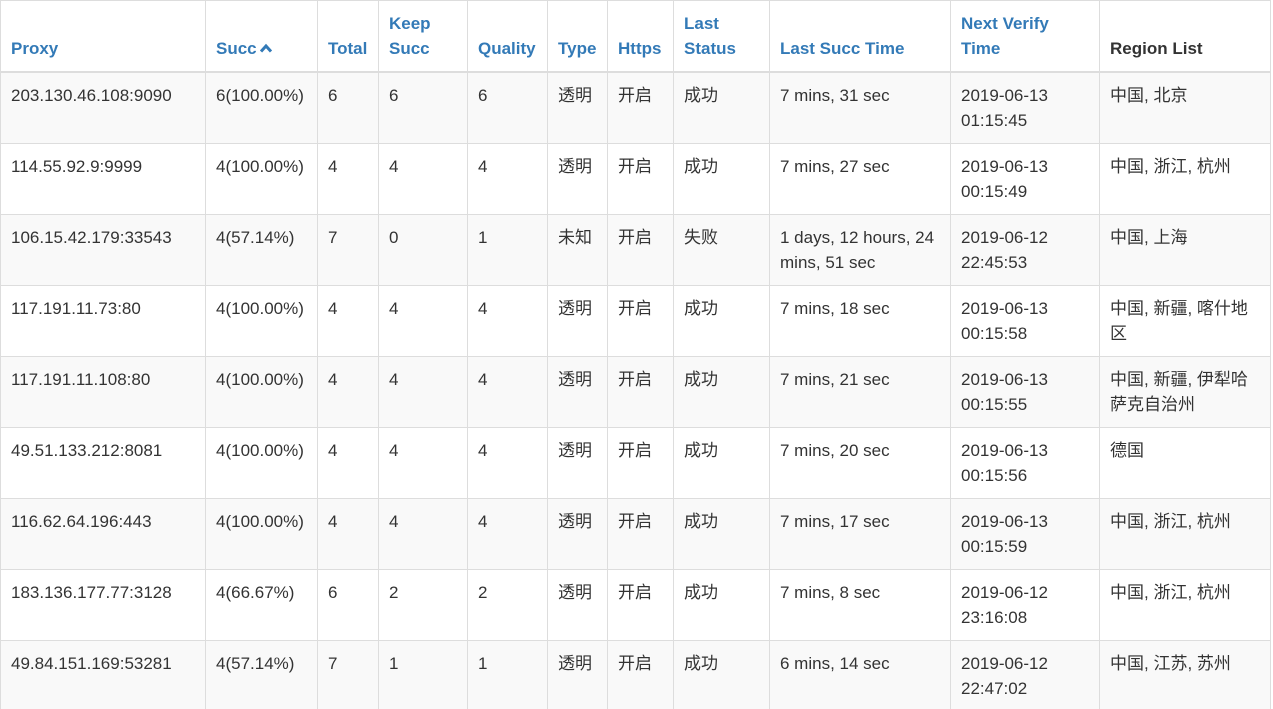  I want to click on cell-next-verify-time: 2019-06-13 00:15:56, so click(1025, 463).